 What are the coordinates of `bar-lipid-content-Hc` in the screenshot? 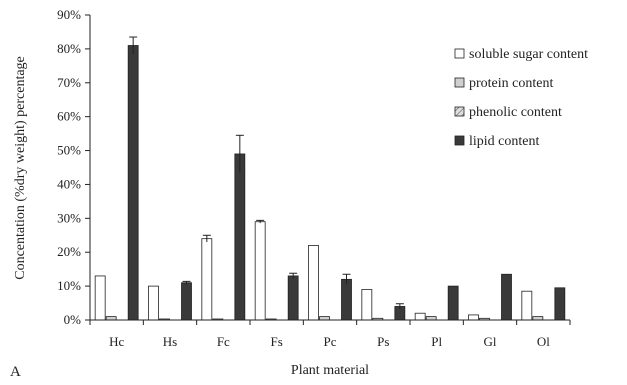 It's located at (133, 183).